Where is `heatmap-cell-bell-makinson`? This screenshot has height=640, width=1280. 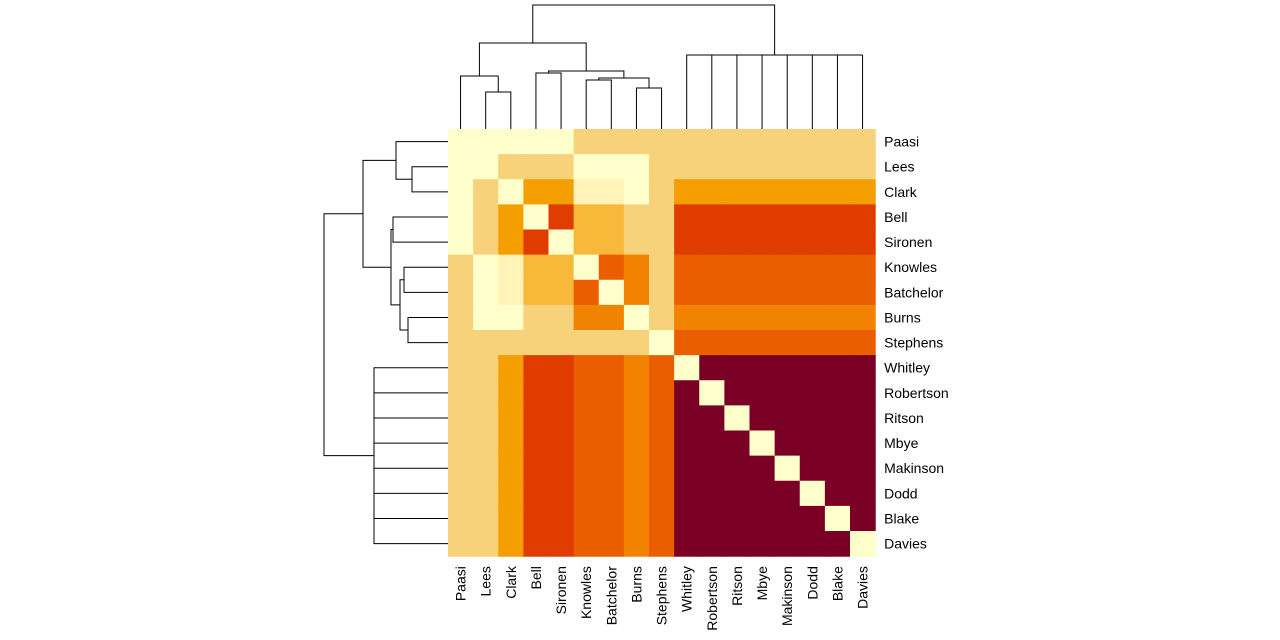
heatmap-cell-bell-makinson is located at coordinates (787, 217).